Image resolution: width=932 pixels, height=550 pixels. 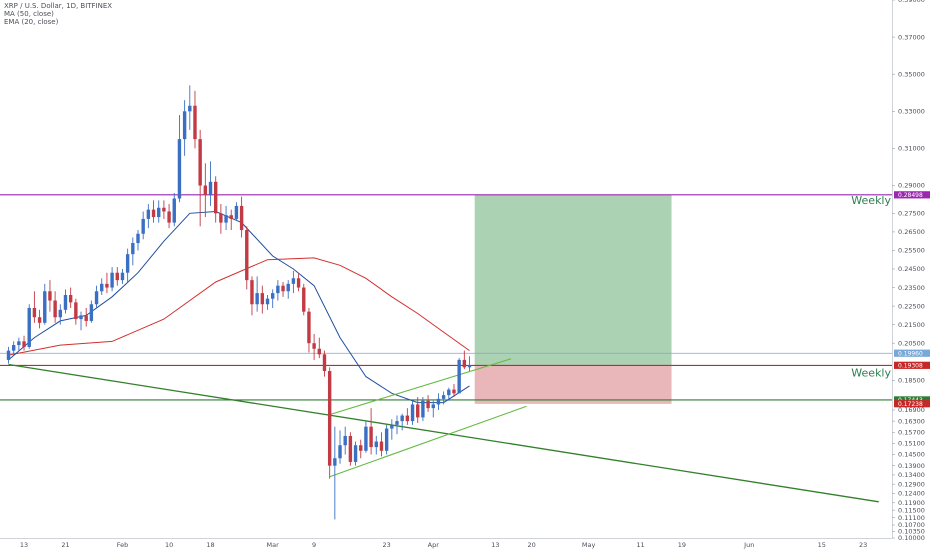 I want to click on y-tick-label: 0.15100, so click(x=911, y=444).